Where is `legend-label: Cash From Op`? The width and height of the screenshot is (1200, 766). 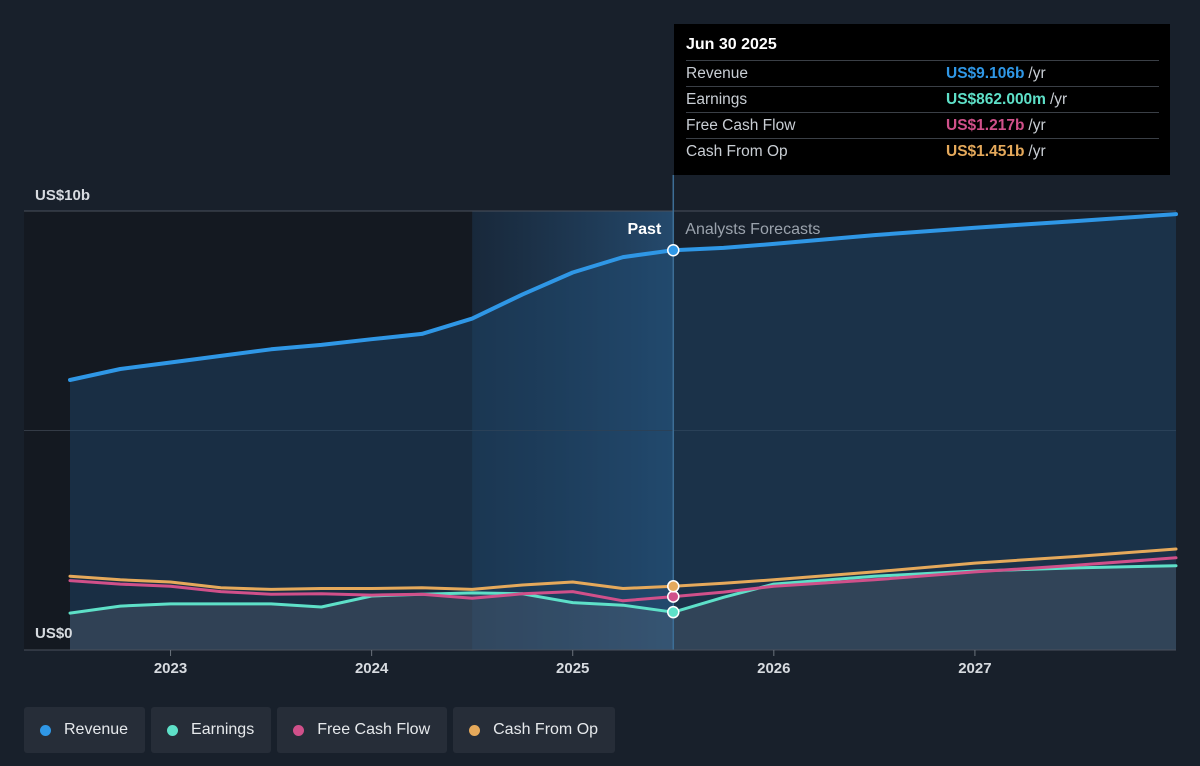
legend-label: Cash From Op is located at coordinates (546, 729).